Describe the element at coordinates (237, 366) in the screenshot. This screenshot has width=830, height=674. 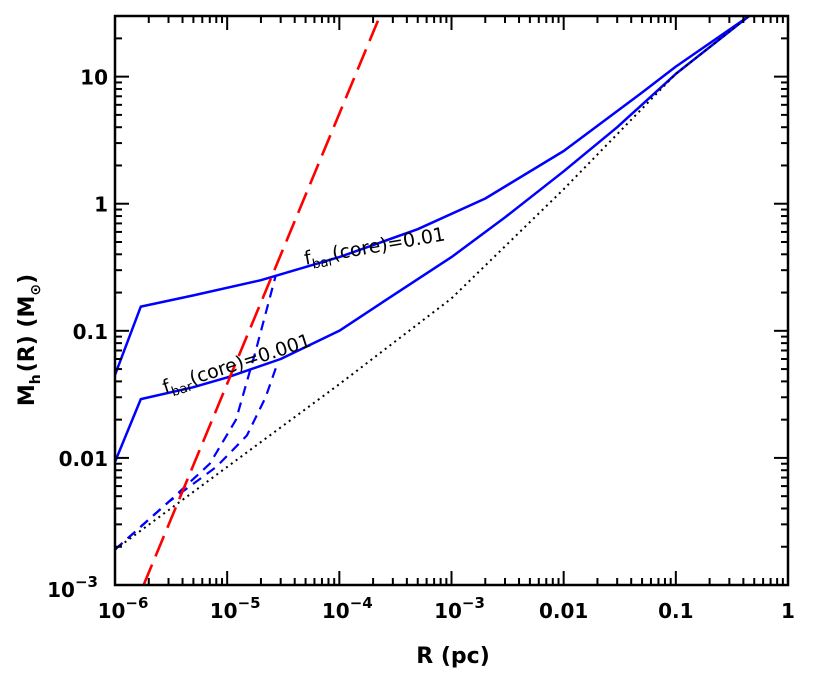
I see `annotation-label-2: fbar(core)=0.001` at that location.